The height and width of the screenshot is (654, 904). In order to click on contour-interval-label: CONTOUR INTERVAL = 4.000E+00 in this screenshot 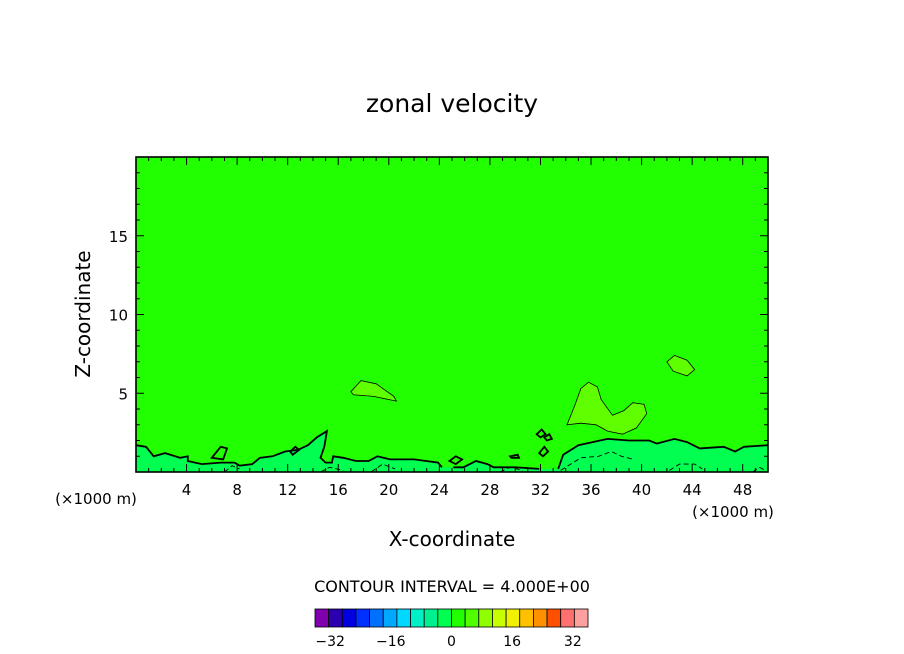, I will do `click(452, 586)`.